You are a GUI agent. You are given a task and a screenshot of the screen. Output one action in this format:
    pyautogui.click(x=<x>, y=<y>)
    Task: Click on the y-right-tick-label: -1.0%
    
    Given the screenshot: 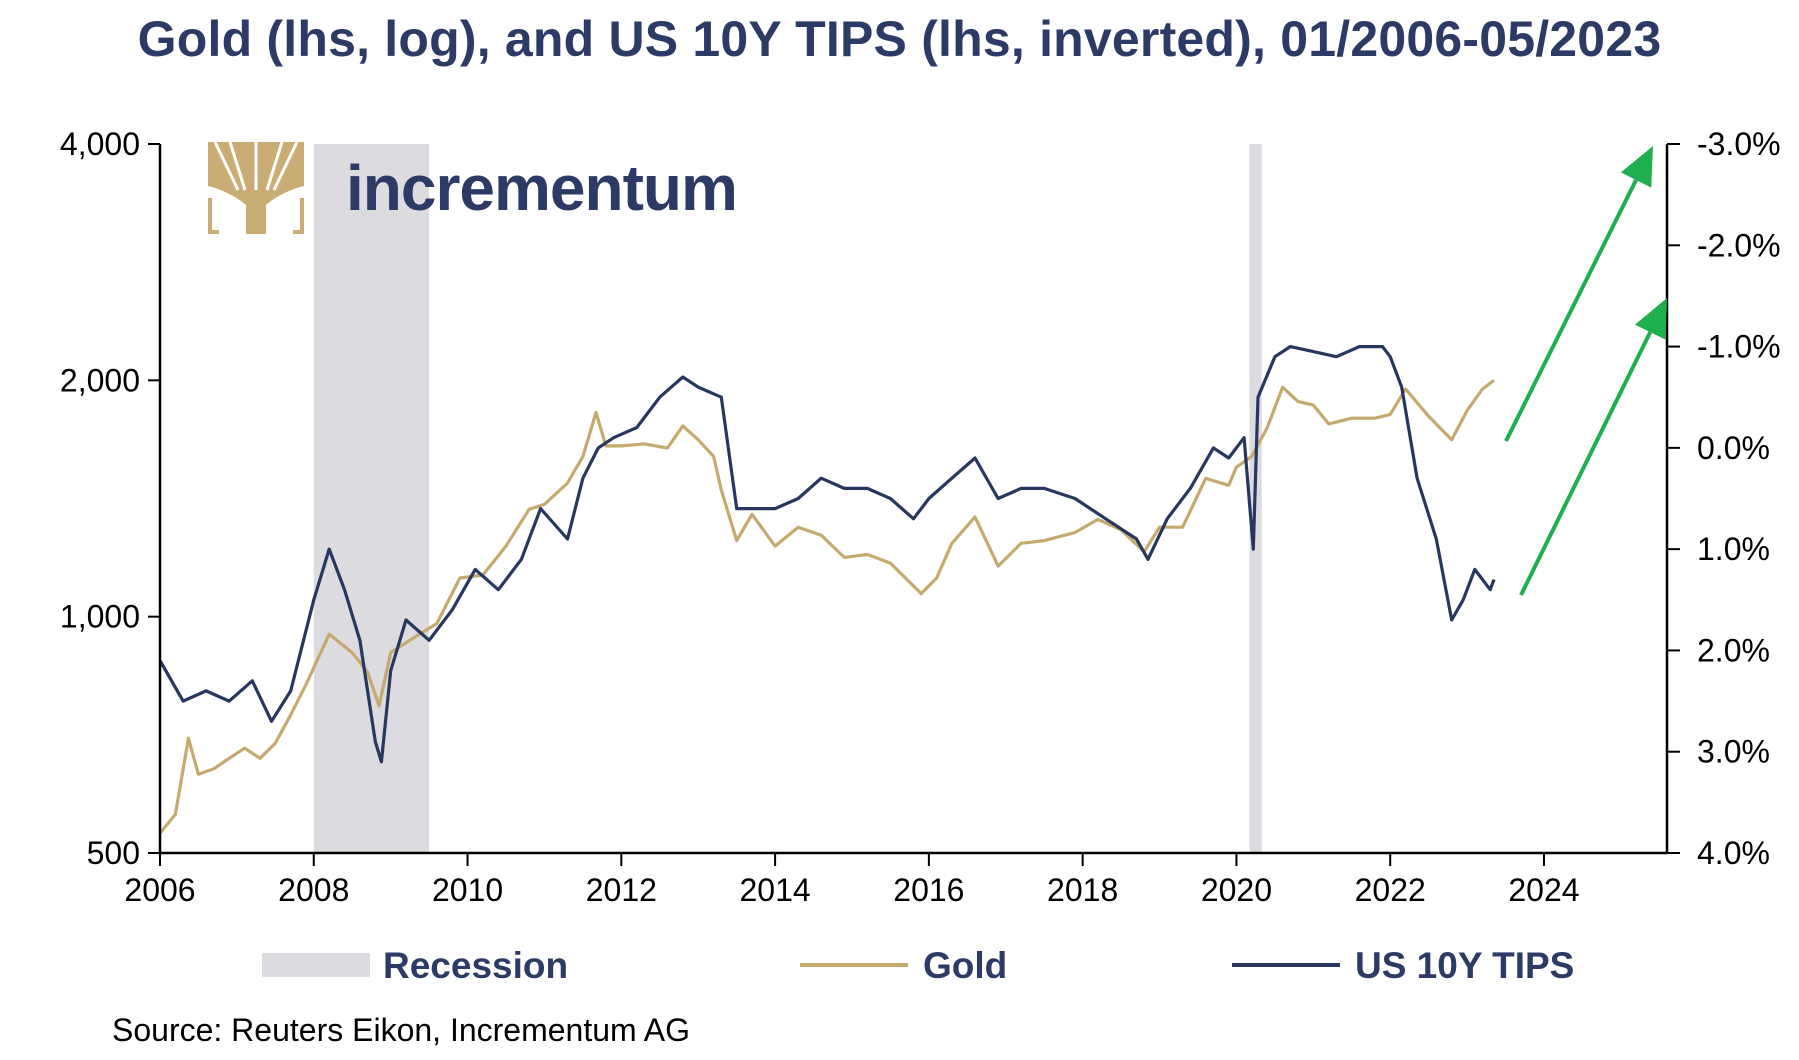 What is the action you would take?
    pyautogui.click(x=1739, y=347)
    